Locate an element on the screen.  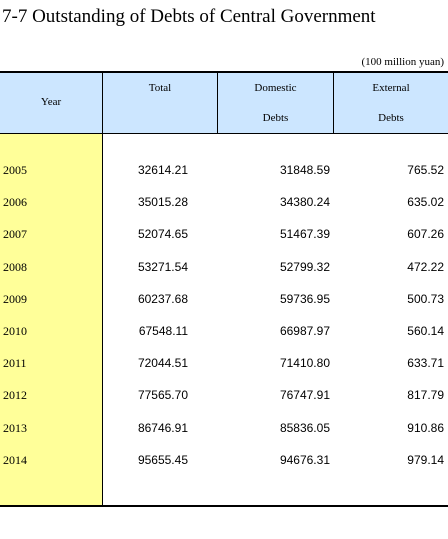
row-external: 607.26 is located at coordinates (425, 234).